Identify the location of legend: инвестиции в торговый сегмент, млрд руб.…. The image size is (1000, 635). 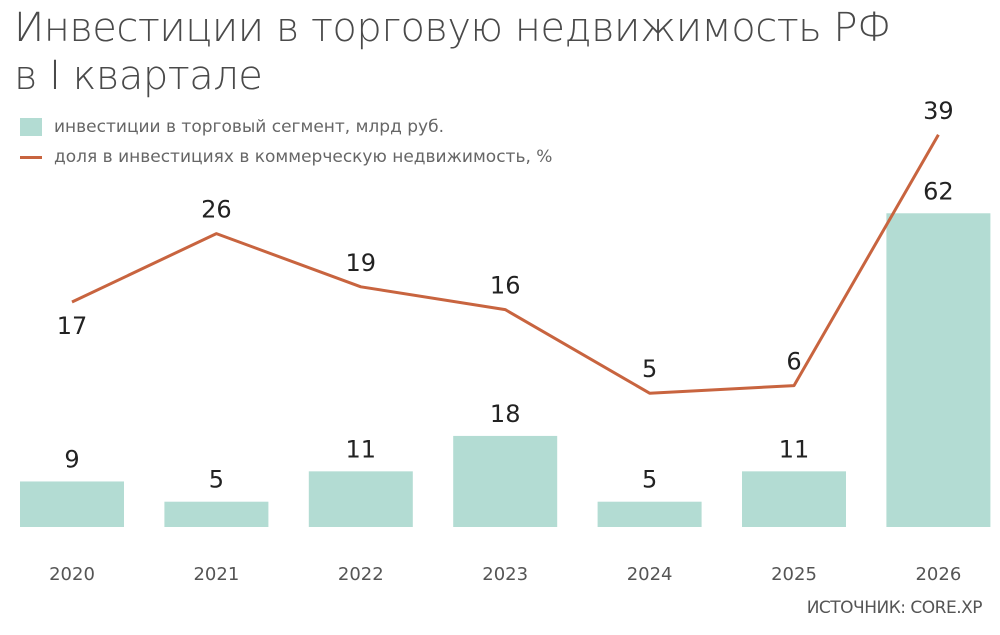
(286, 142).